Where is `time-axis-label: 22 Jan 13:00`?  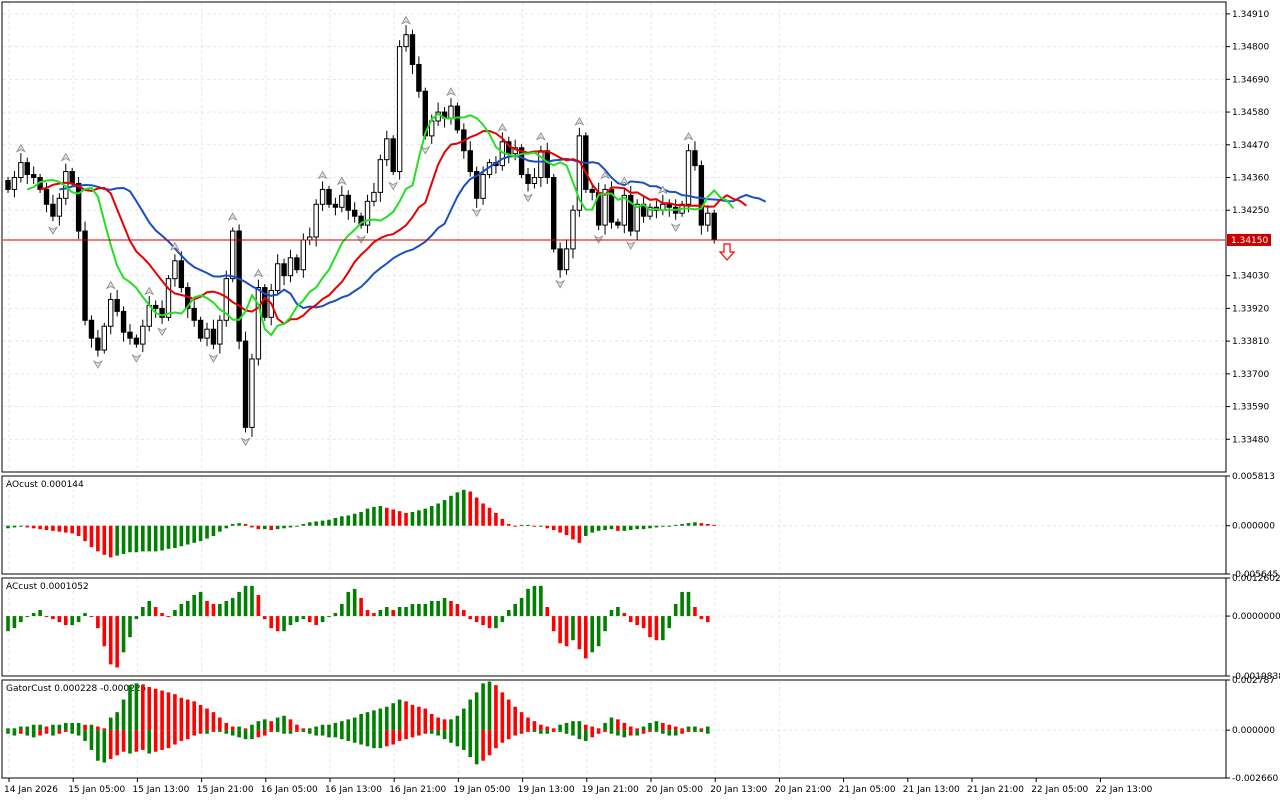
time-axis-label: 22 Jan 13:00 is located at coordinates (1123, 790).